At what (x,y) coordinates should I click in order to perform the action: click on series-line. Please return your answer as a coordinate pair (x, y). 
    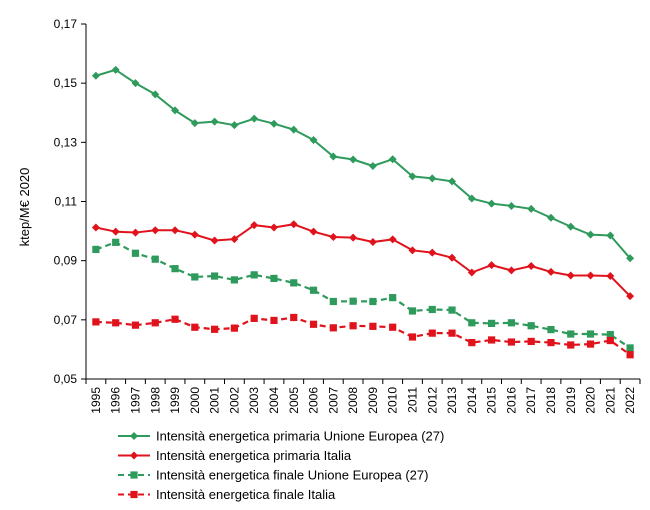
    Looking at the image, I should click on (363, 336).